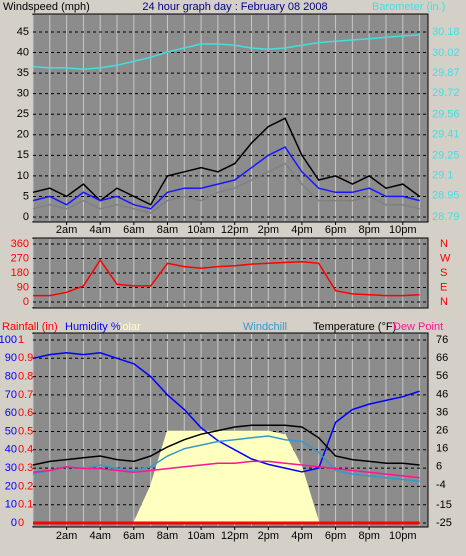 This screenshot has height=556, width=466. What do you see at coordinates (442, 412) in the screenshot?
I see `y2-tick-label: 36` at bounding box center [442, 412].